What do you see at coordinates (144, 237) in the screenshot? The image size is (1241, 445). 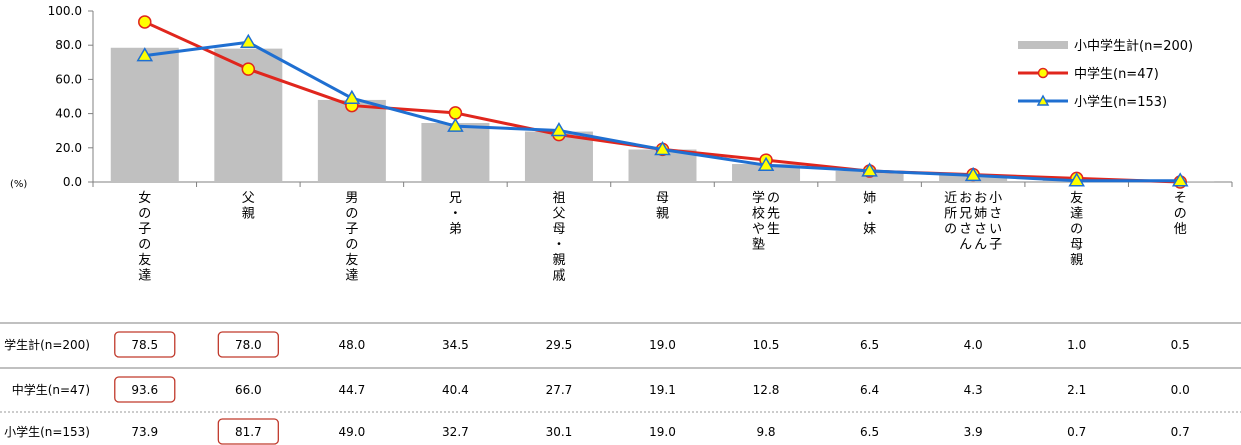 I see `category-label: 女の子の友達` at bounding box center [144, 237].